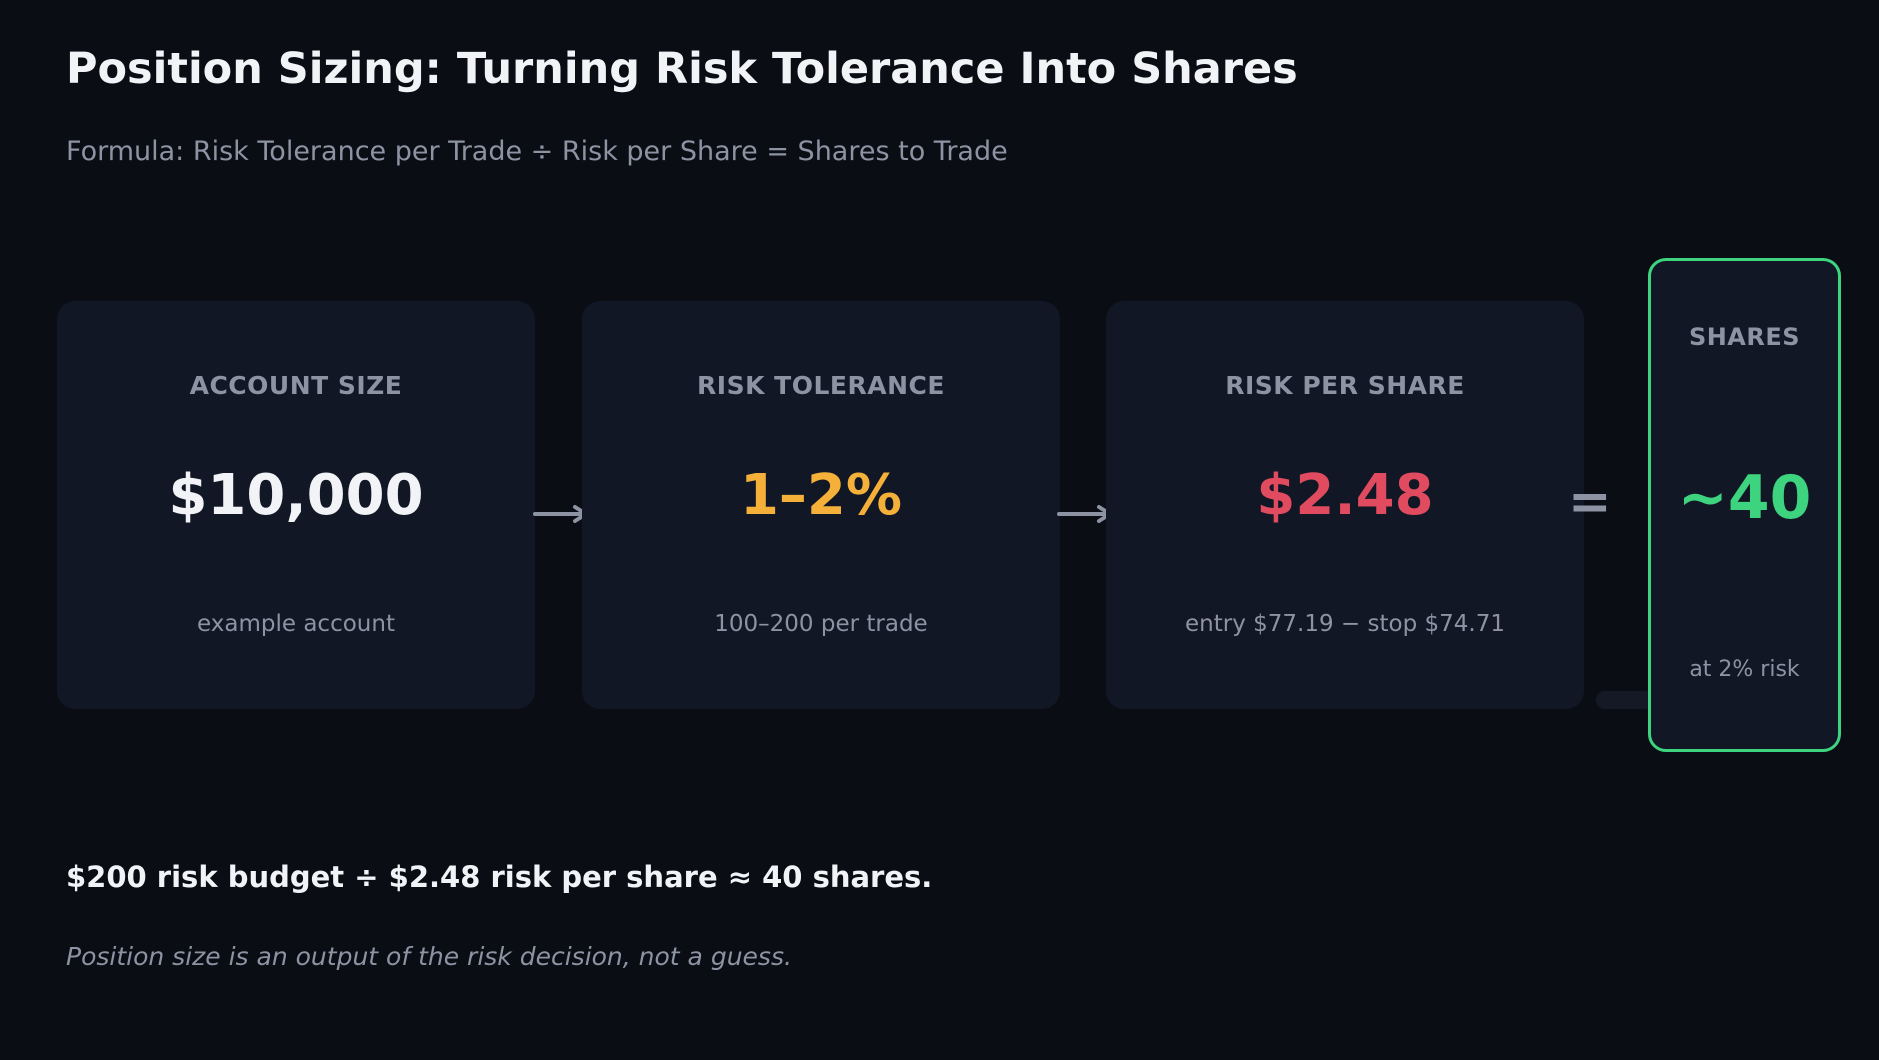 The height and width of the screenshot is (1060, 1879). I want to click on account-size-label: ACCOUNT SIZE, so click(296, 385).